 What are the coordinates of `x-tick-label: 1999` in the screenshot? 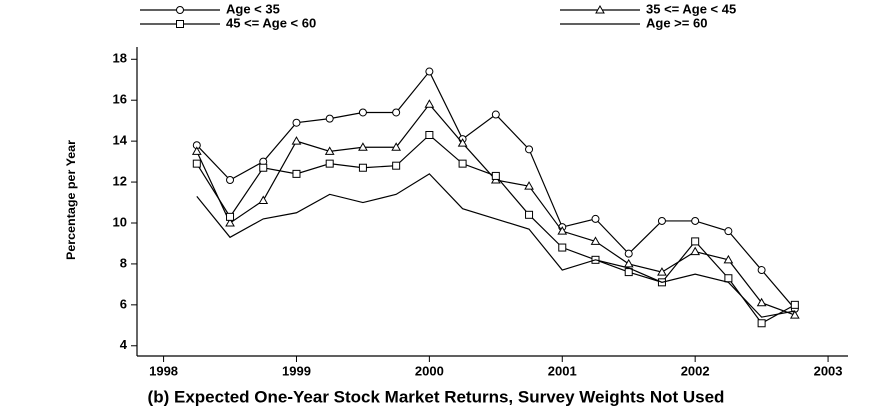 It's located at (296, 370).